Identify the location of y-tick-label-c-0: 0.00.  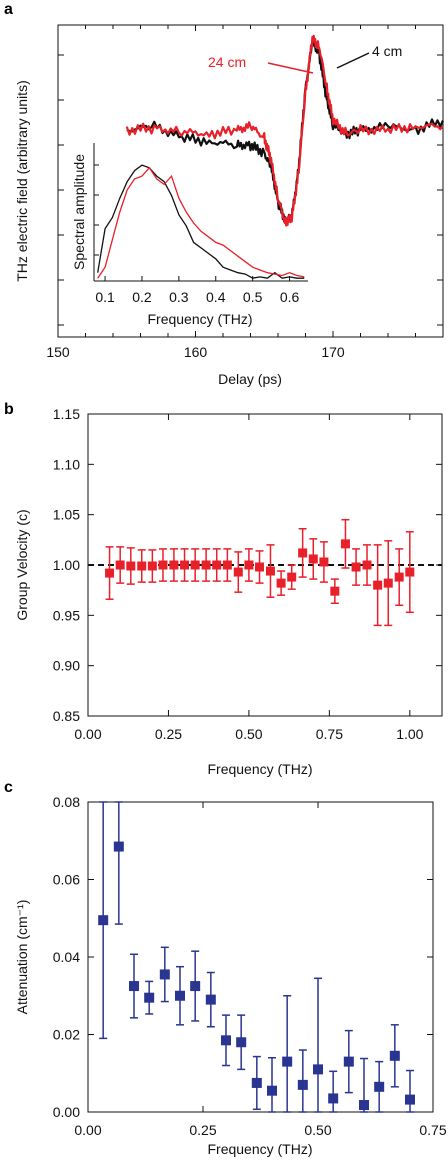
(66, 1112).